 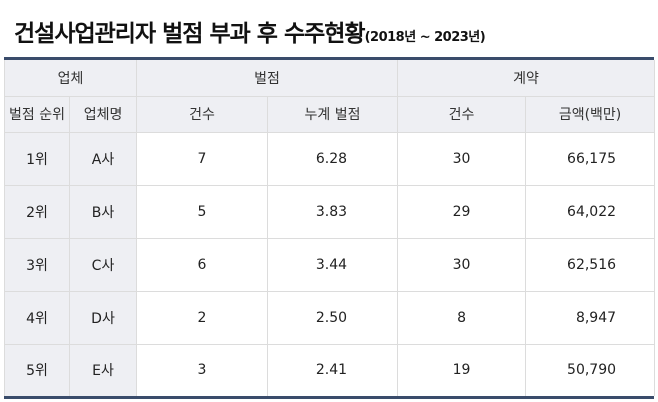 I want to click on group-header-row: 업체 벌점 계약, so click(x=329, y=78).